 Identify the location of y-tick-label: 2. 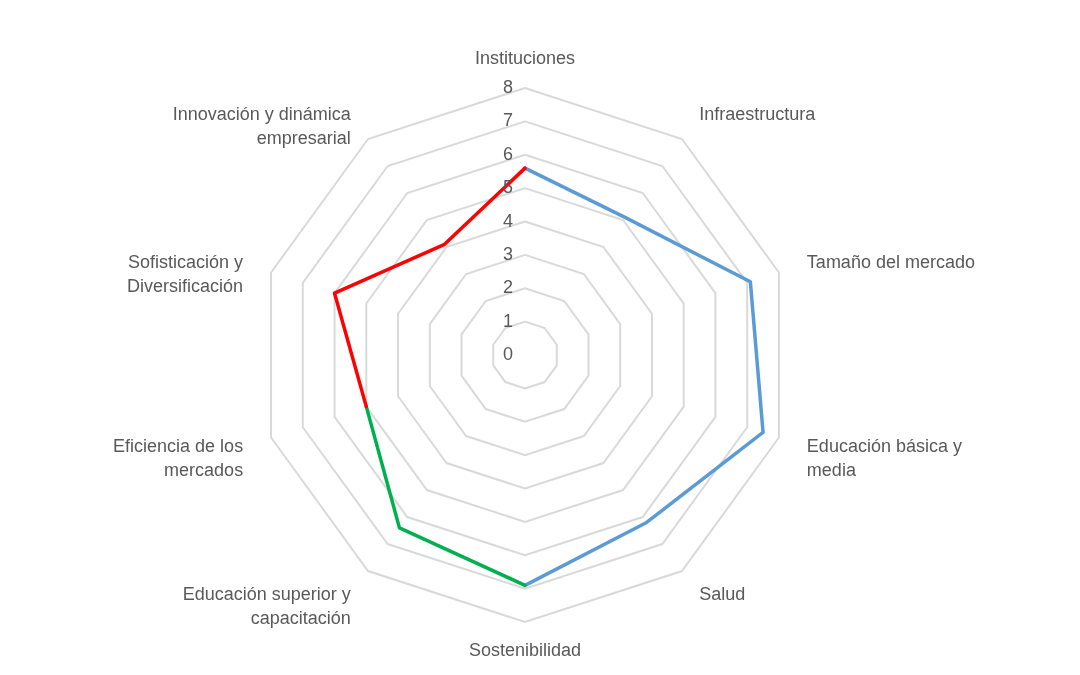
(507, 287).